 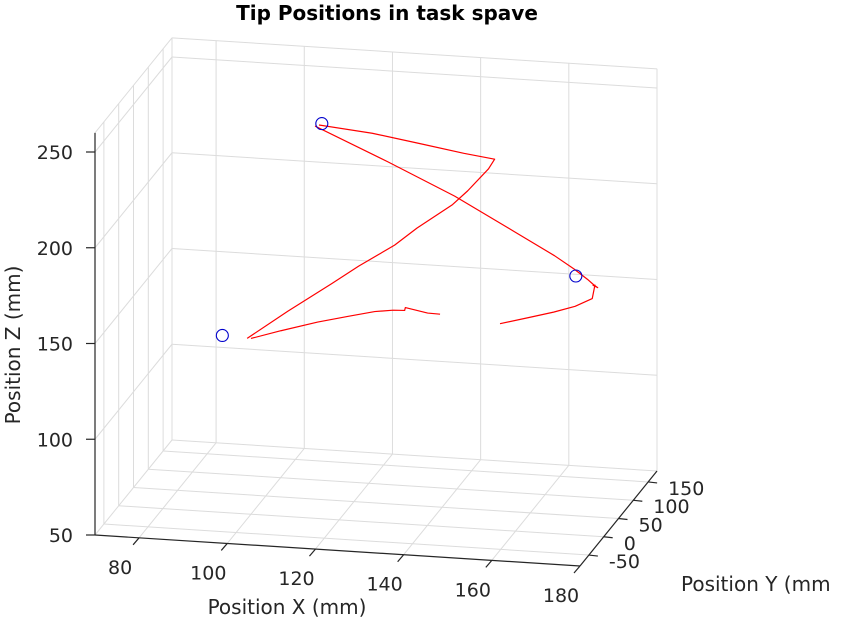 I want to click on y-tick-label: -50, so click(x=624, y=562).